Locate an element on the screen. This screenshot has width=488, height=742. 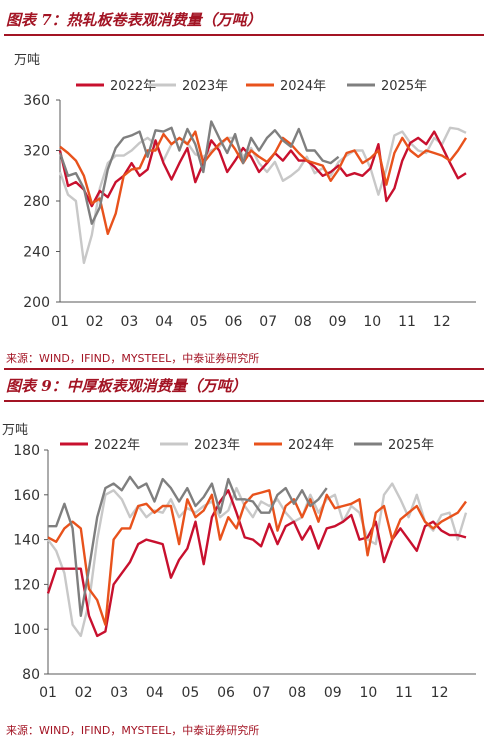
y-tick-label: 80 is located at coordinates (31, 675).